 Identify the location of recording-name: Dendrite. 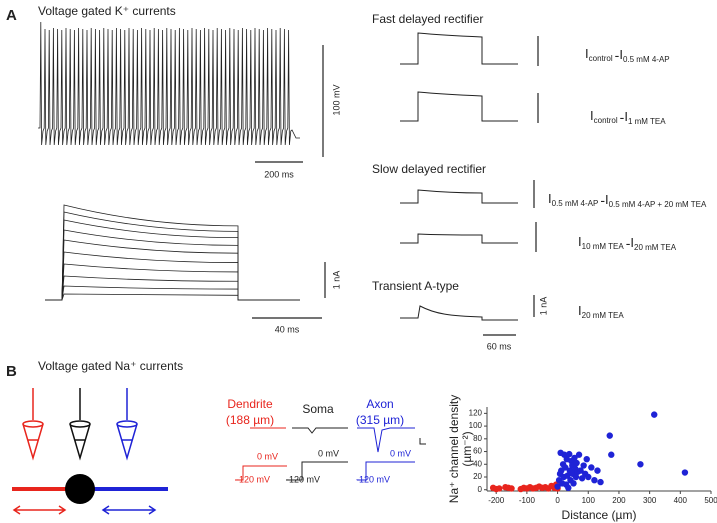
(250, 404).